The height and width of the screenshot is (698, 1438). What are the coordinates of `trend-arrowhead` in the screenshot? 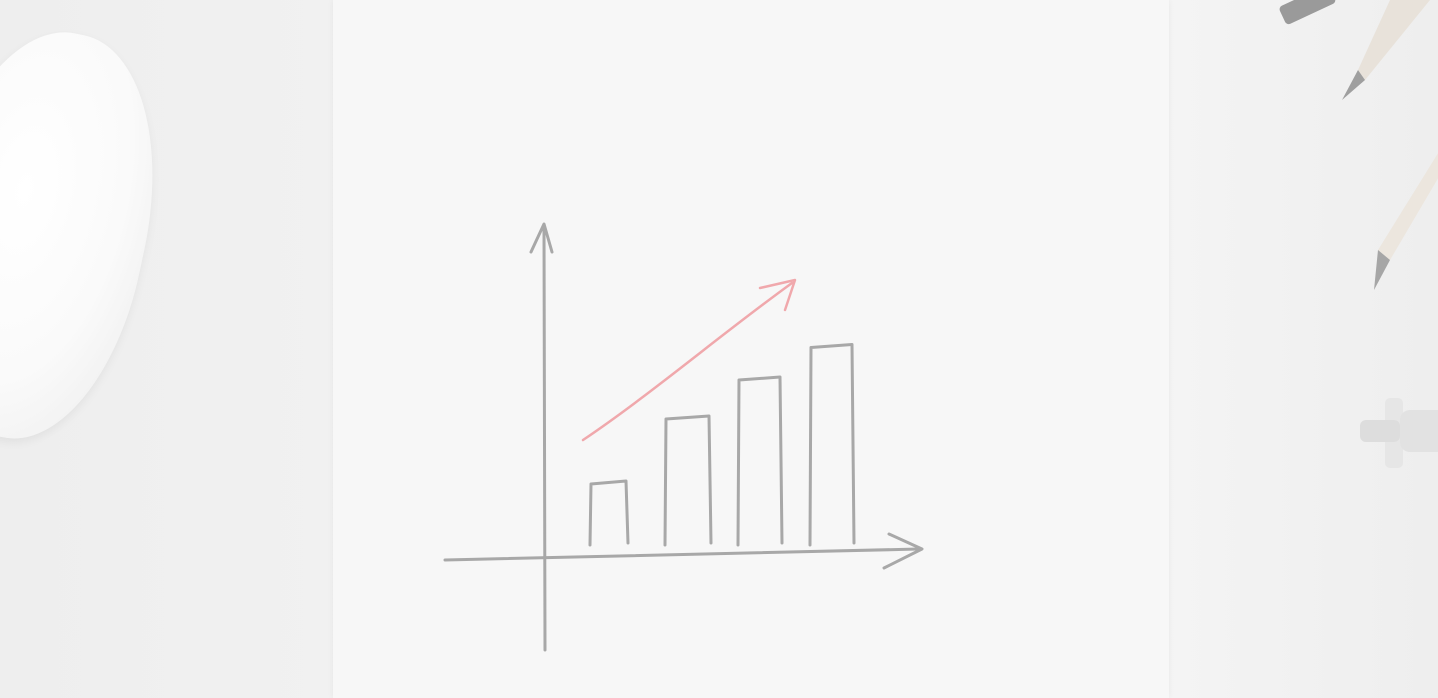 It's located at (777, 295).